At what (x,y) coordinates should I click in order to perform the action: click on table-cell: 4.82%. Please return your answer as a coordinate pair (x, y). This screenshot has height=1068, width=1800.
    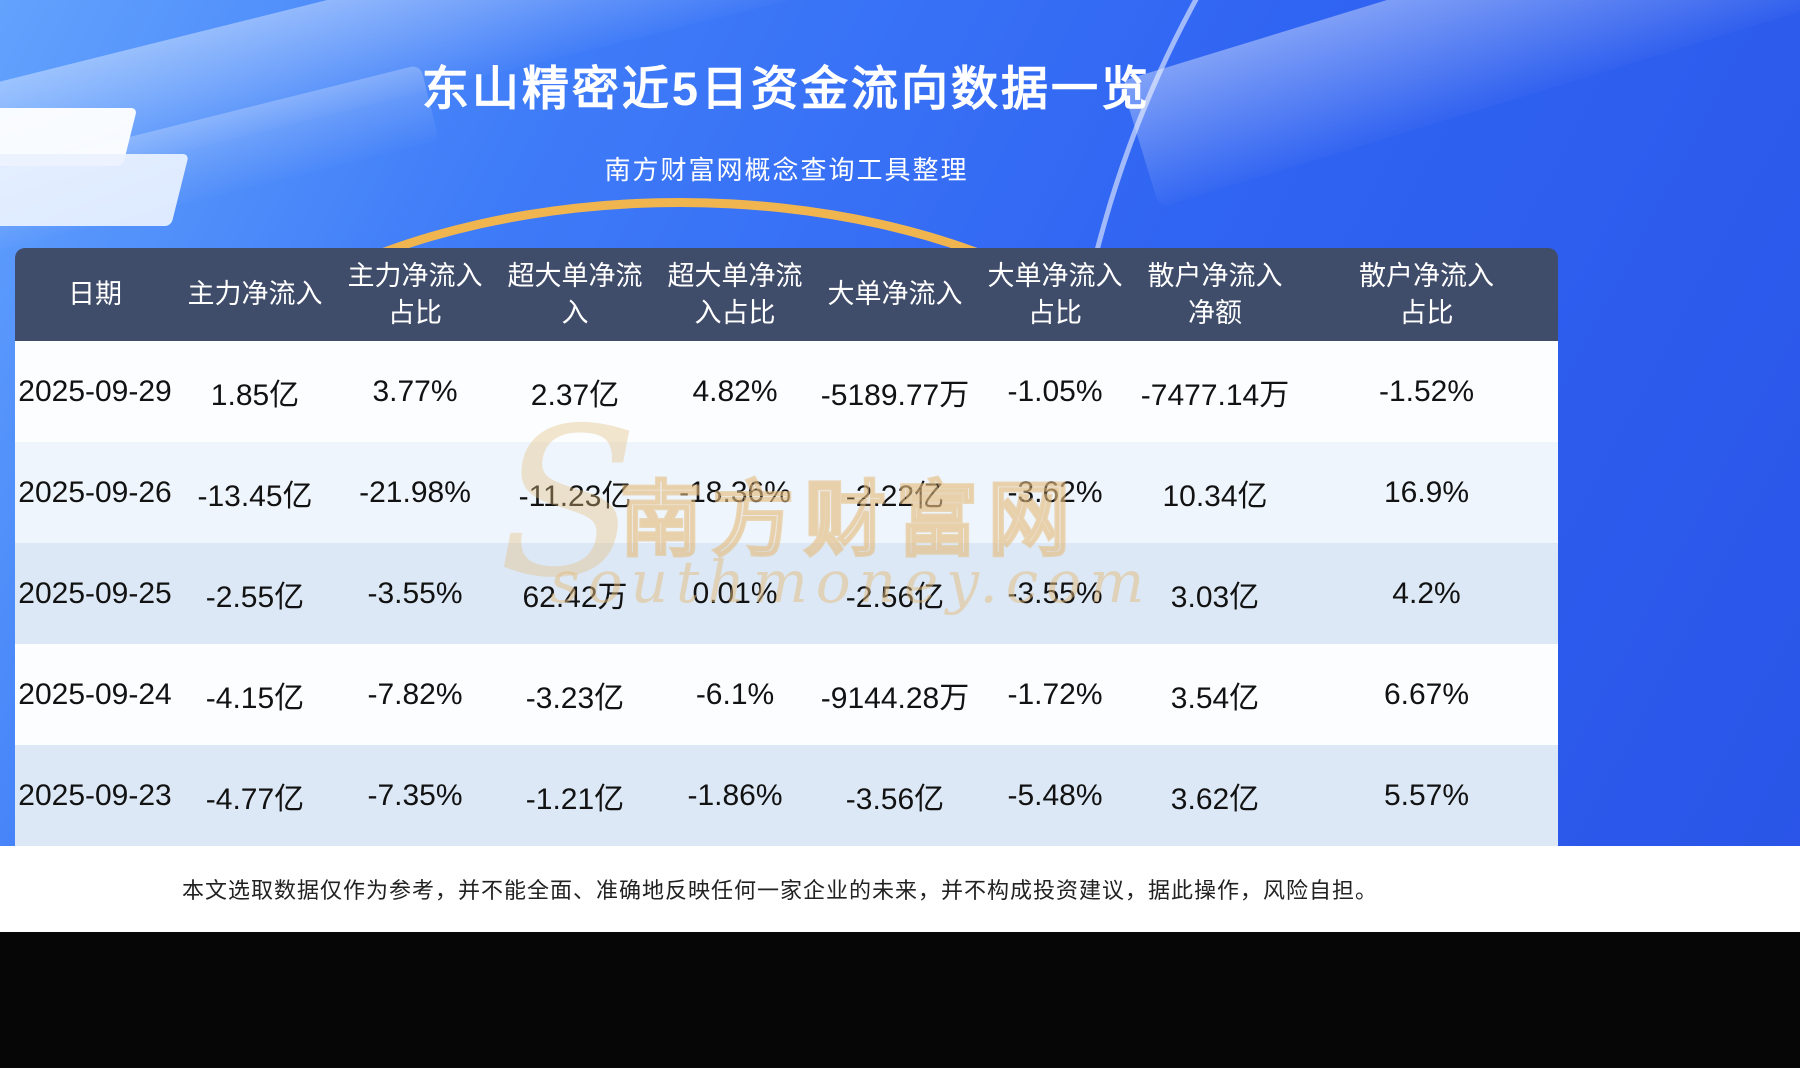
    Looking at the image, I should click on (735, 391).